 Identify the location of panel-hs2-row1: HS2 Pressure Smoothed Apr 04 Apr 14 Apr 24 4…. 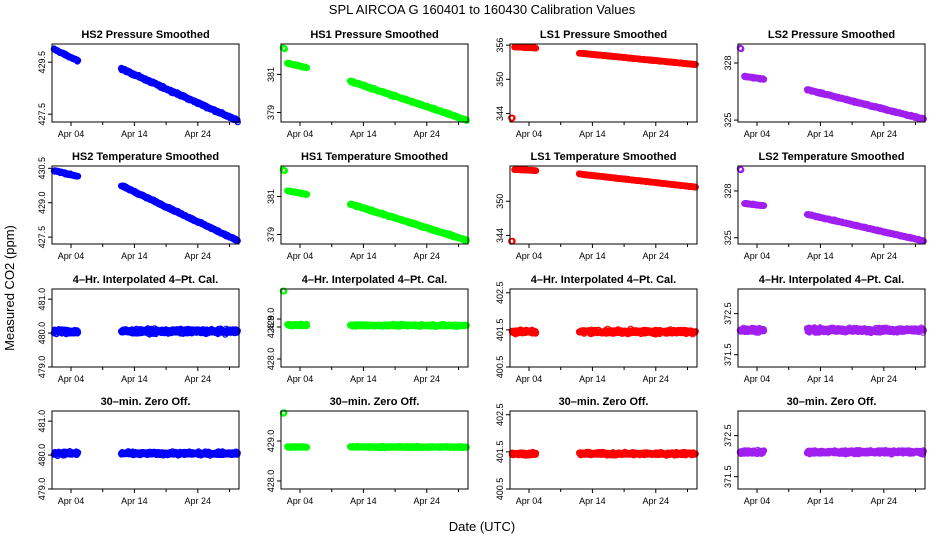
(139, 84).